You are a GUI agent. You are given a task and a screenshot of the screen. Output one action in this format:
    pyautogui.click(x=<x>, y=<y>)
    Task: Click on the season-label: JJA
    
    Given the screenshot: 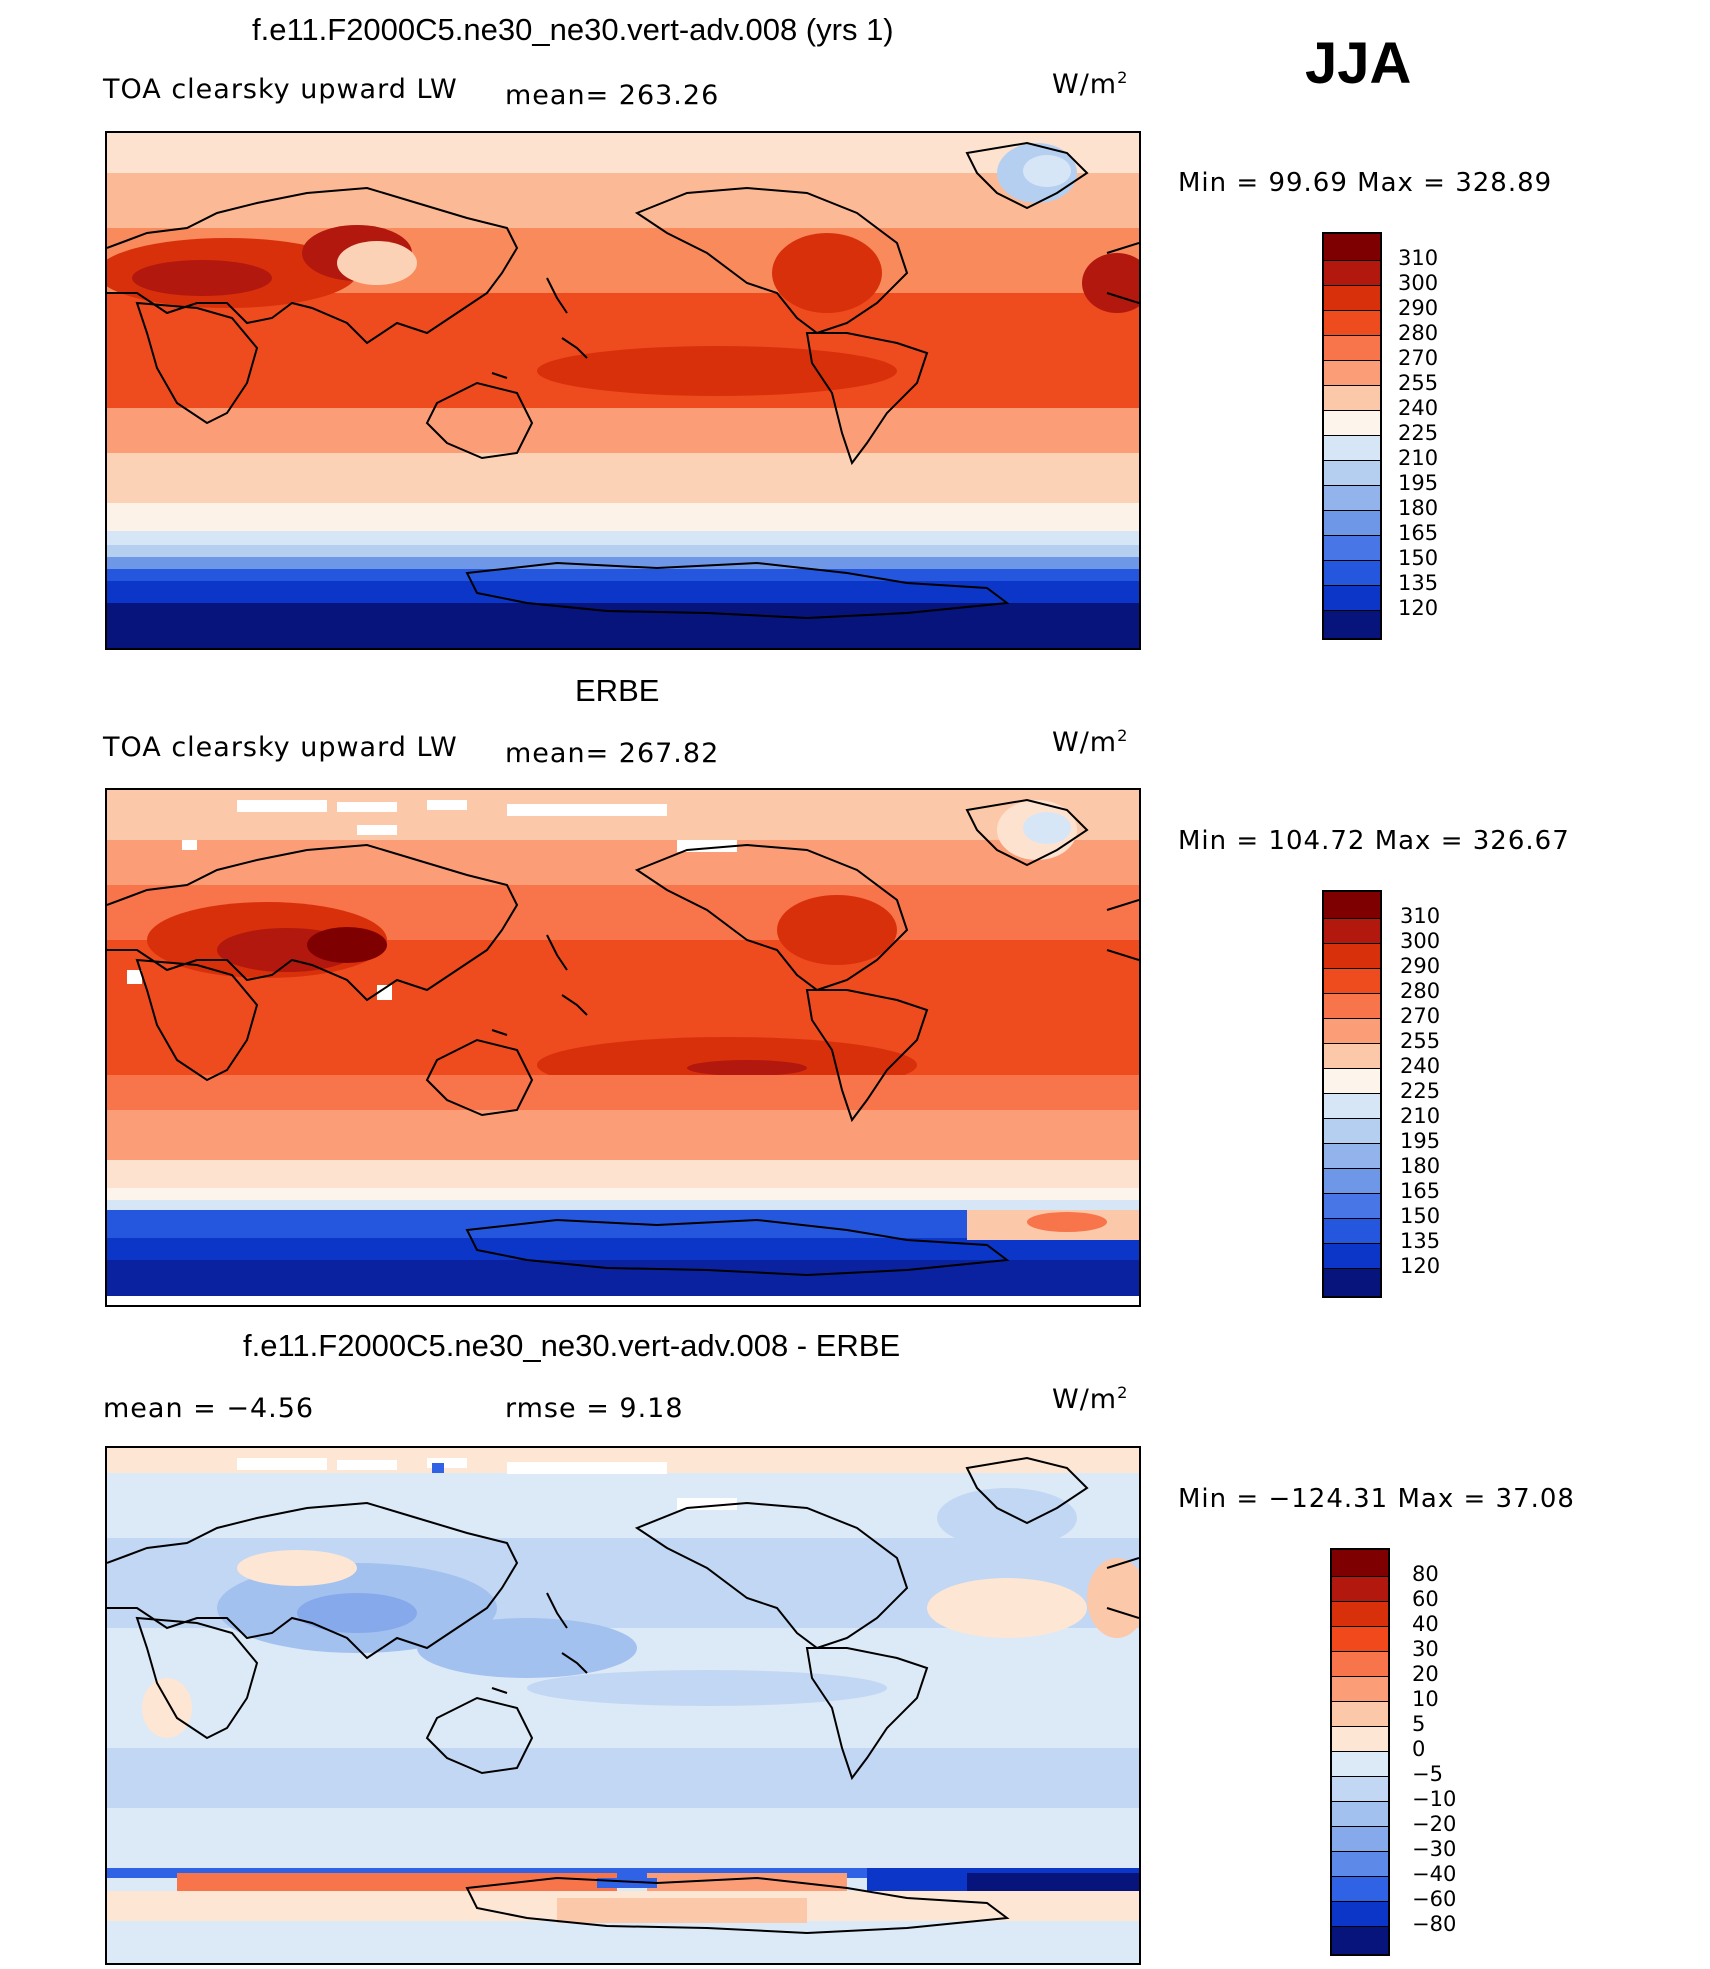 What is the action you would take?
    pyautogui.click(x=1358, y=63)
    